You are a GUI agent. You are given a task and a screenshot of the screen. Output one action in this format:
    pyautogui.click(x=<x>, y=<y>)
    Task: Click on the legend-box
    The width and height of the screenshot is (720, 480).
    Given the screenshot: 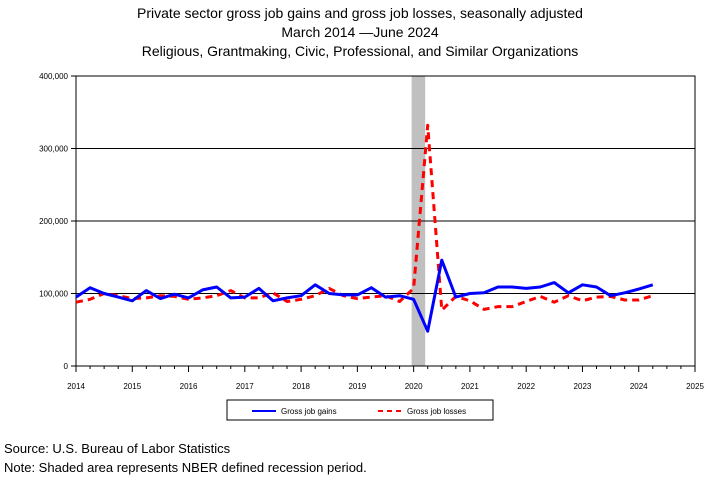 What is the action you would take?
    pyautogui.click(x=360, y=410)
    